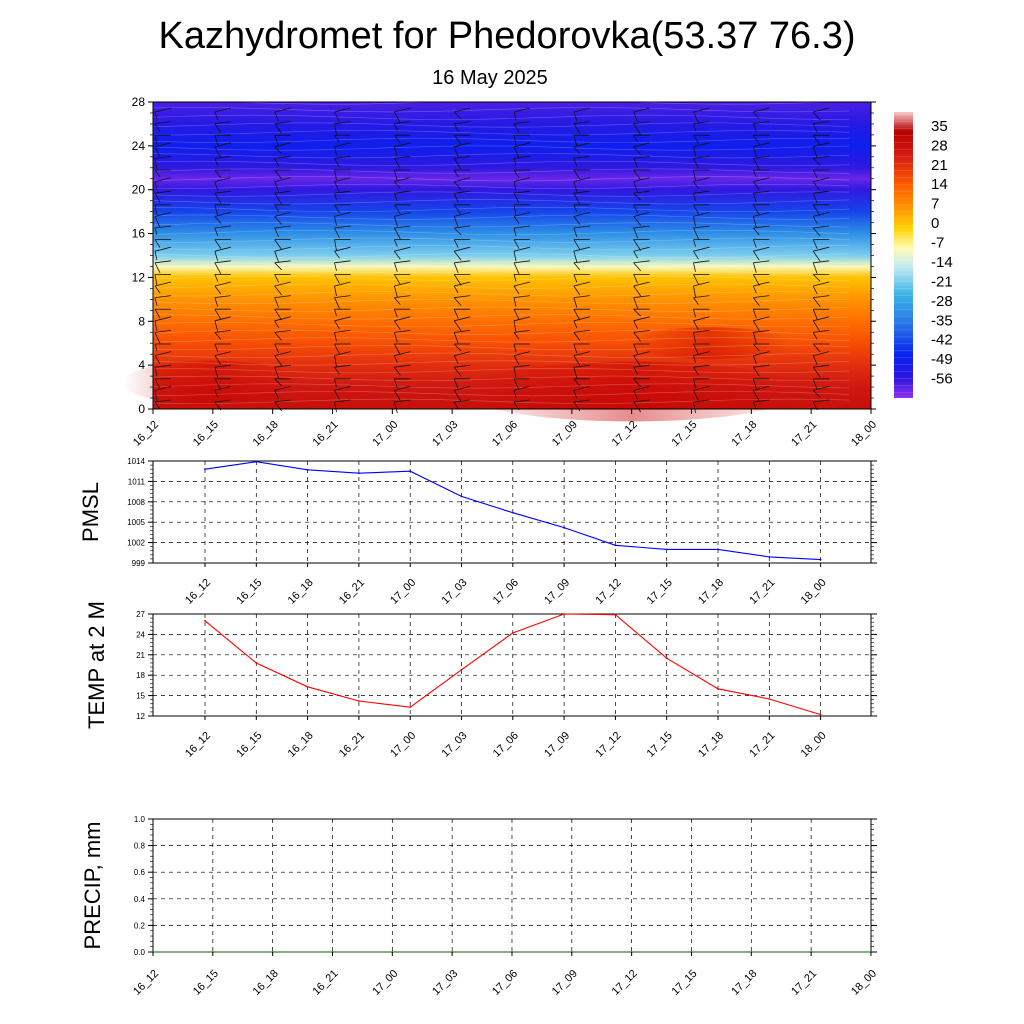 The width and height of the screenshot is (1024, 1024). I want to click on colorbar-label: 7, so click(935, 204).